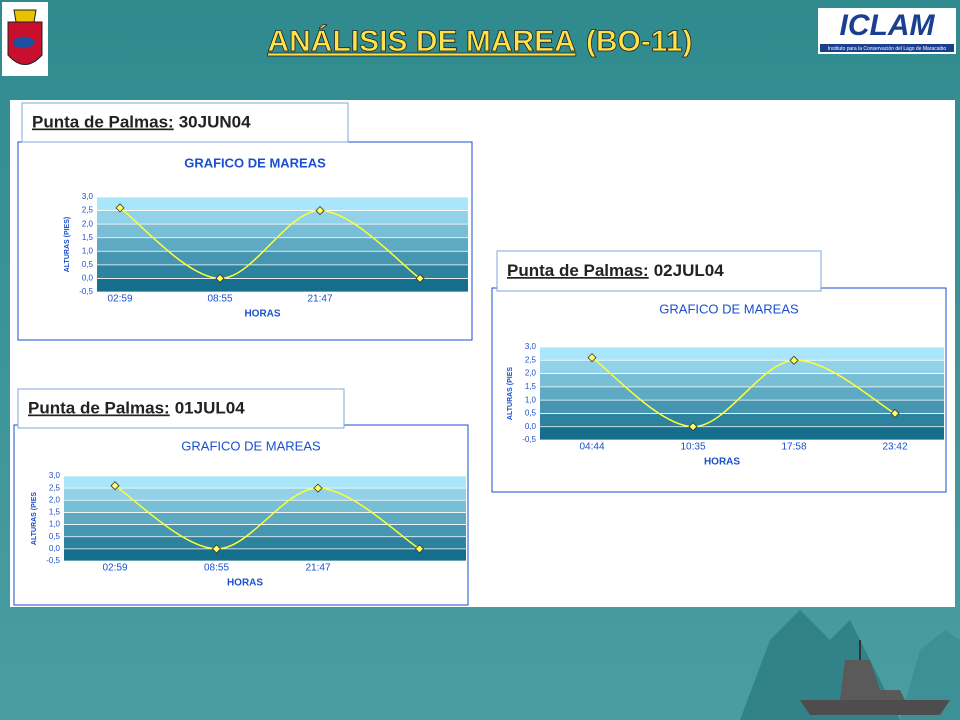  Describe the element at coordinates (692, 447) in the screenshot. I see `x-tick-label: 10:35` at that location.